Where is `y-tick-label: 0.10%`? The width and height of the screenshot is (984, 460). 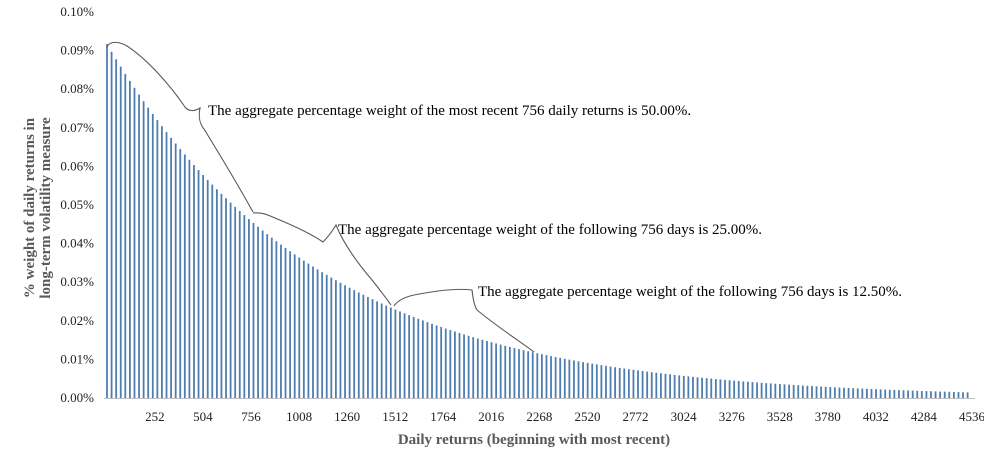 y-tick-label: 0.10% is located at coordinates (77, 11).